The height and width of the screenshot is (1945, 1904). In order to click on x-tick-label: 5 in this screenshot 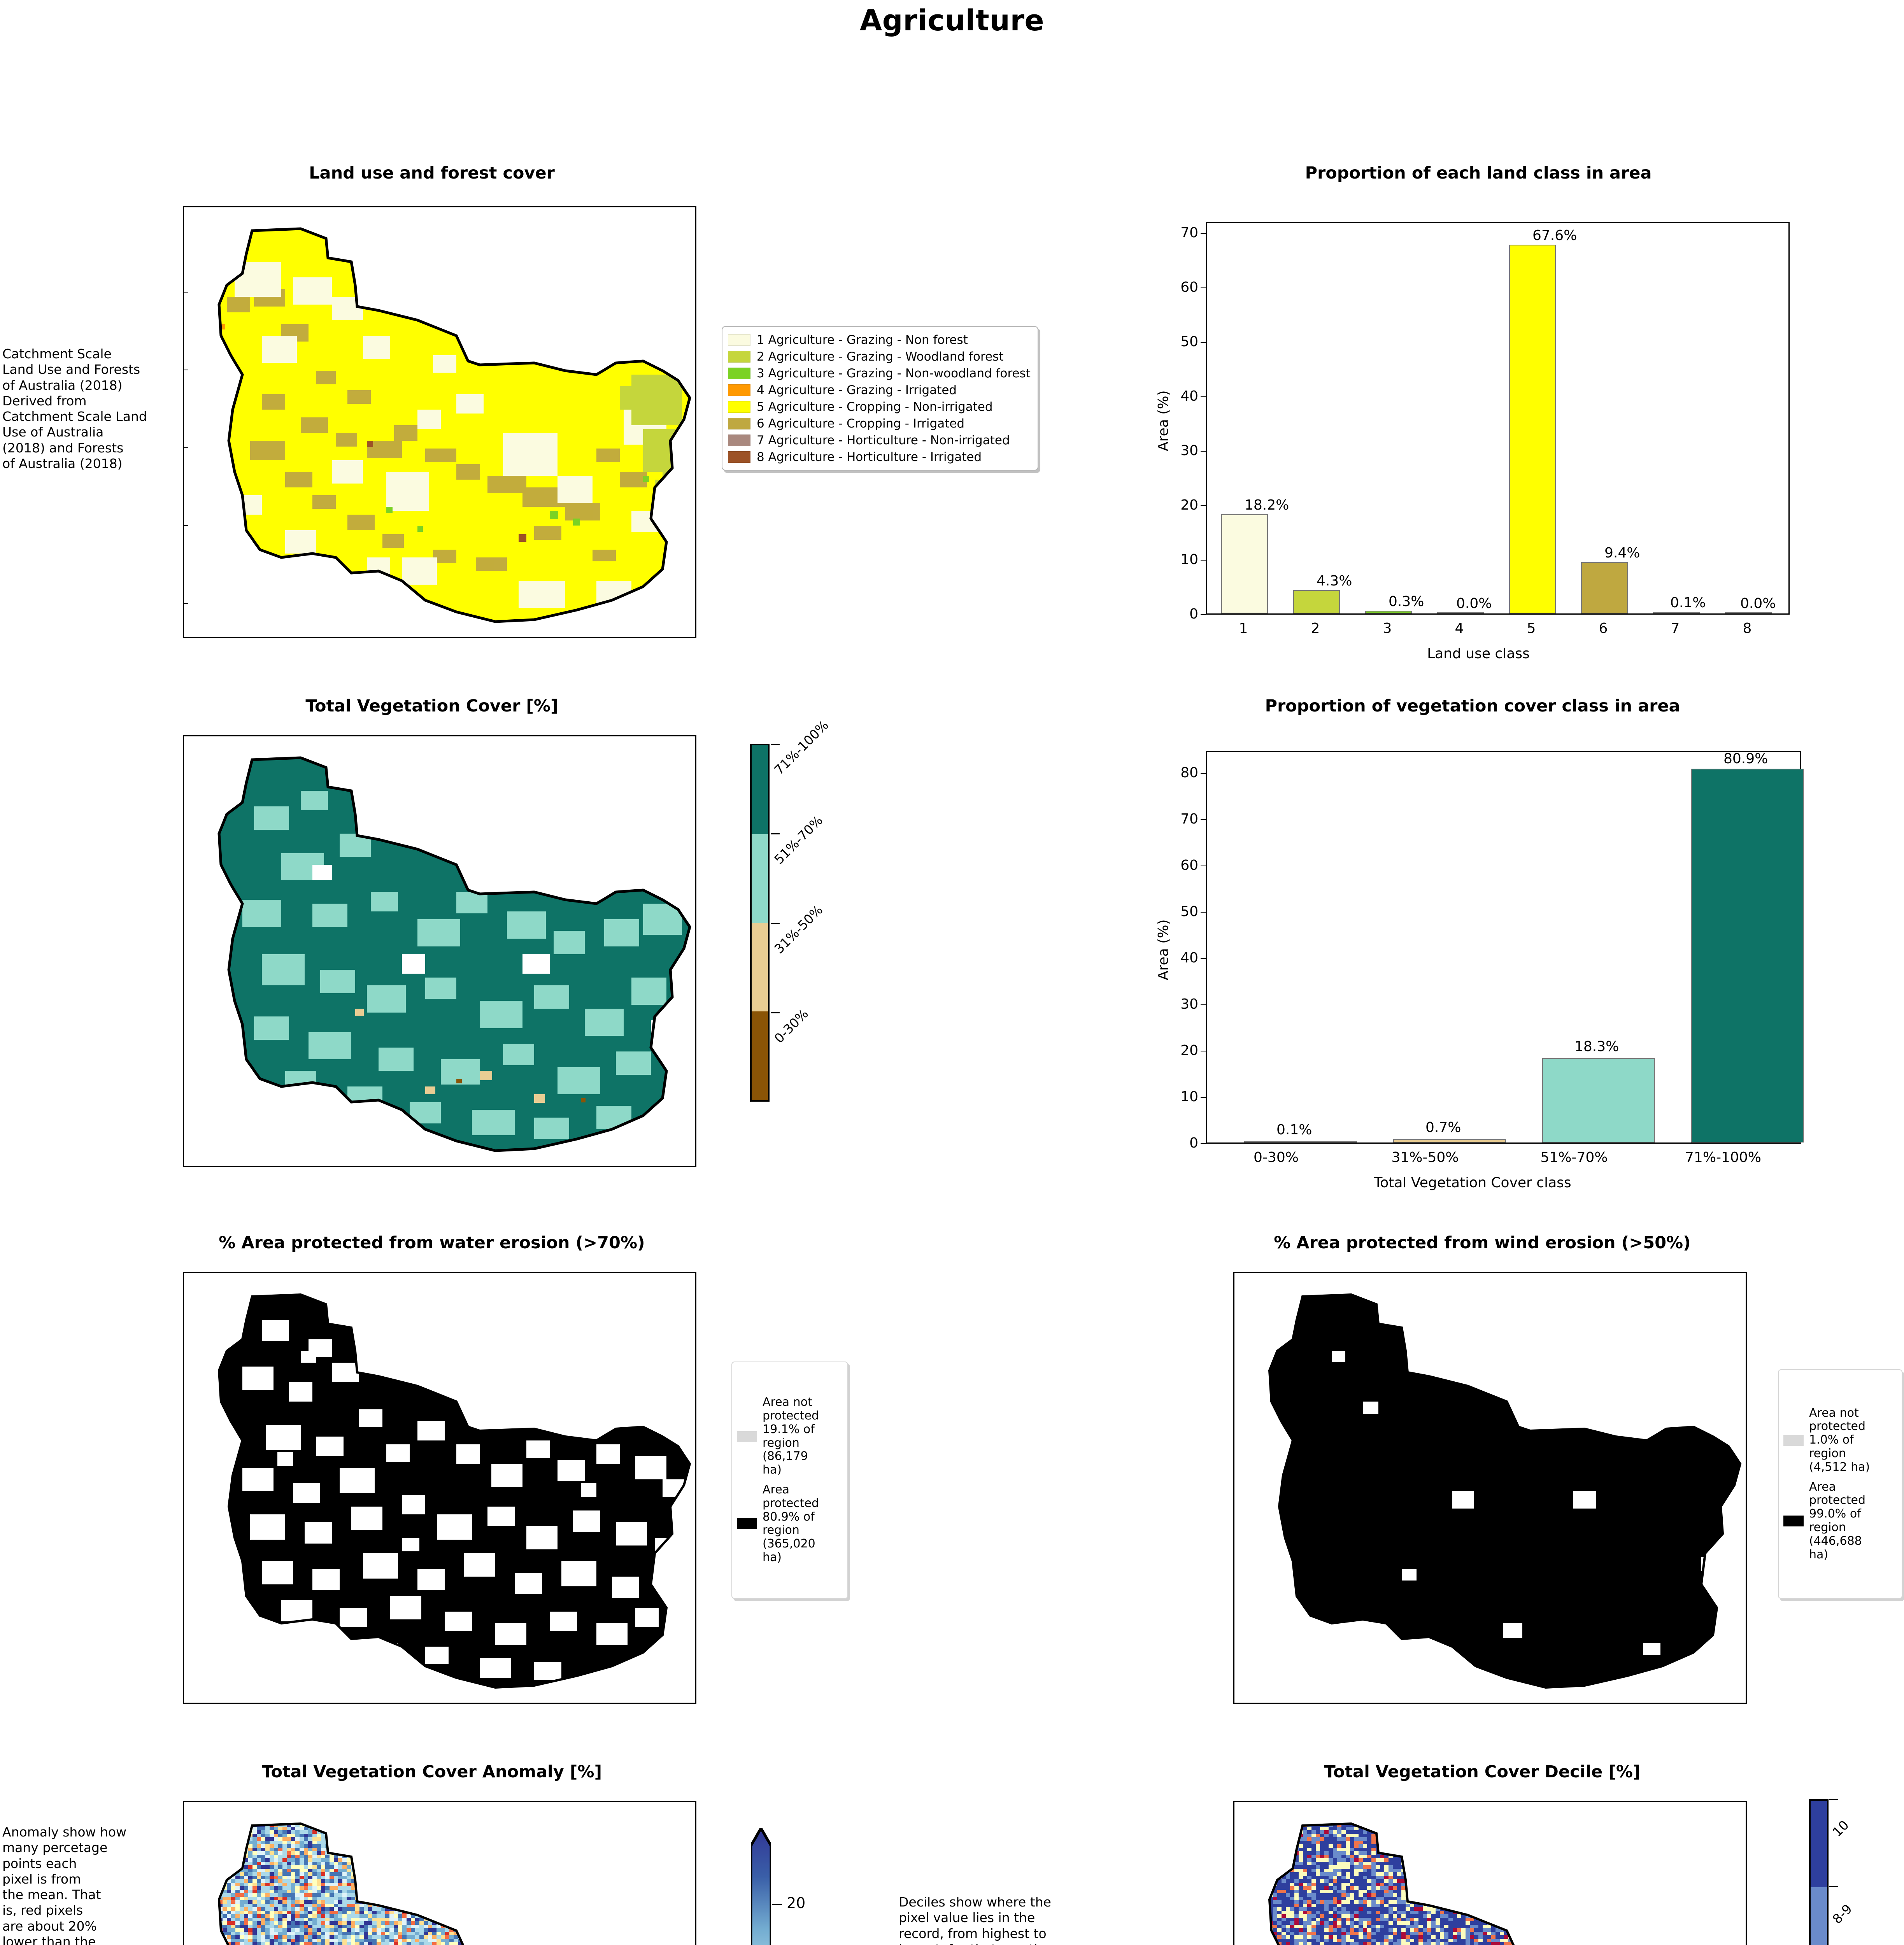, I will do `click(1531, 628)`.